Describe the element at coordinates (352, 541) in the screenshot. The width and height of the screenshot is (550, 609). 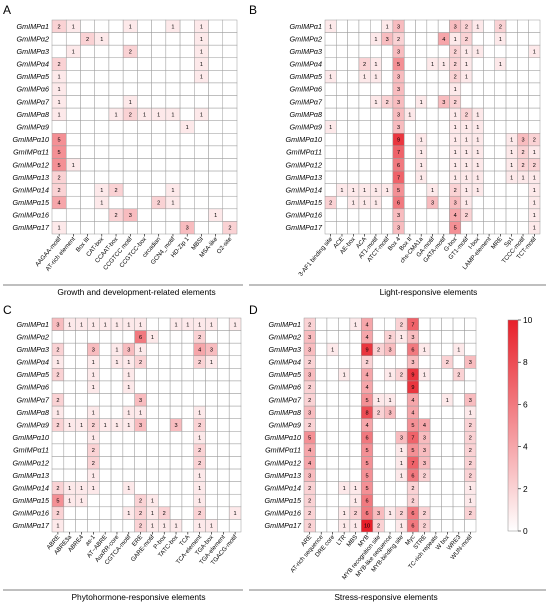
I see `column-label: MBS` at that location.